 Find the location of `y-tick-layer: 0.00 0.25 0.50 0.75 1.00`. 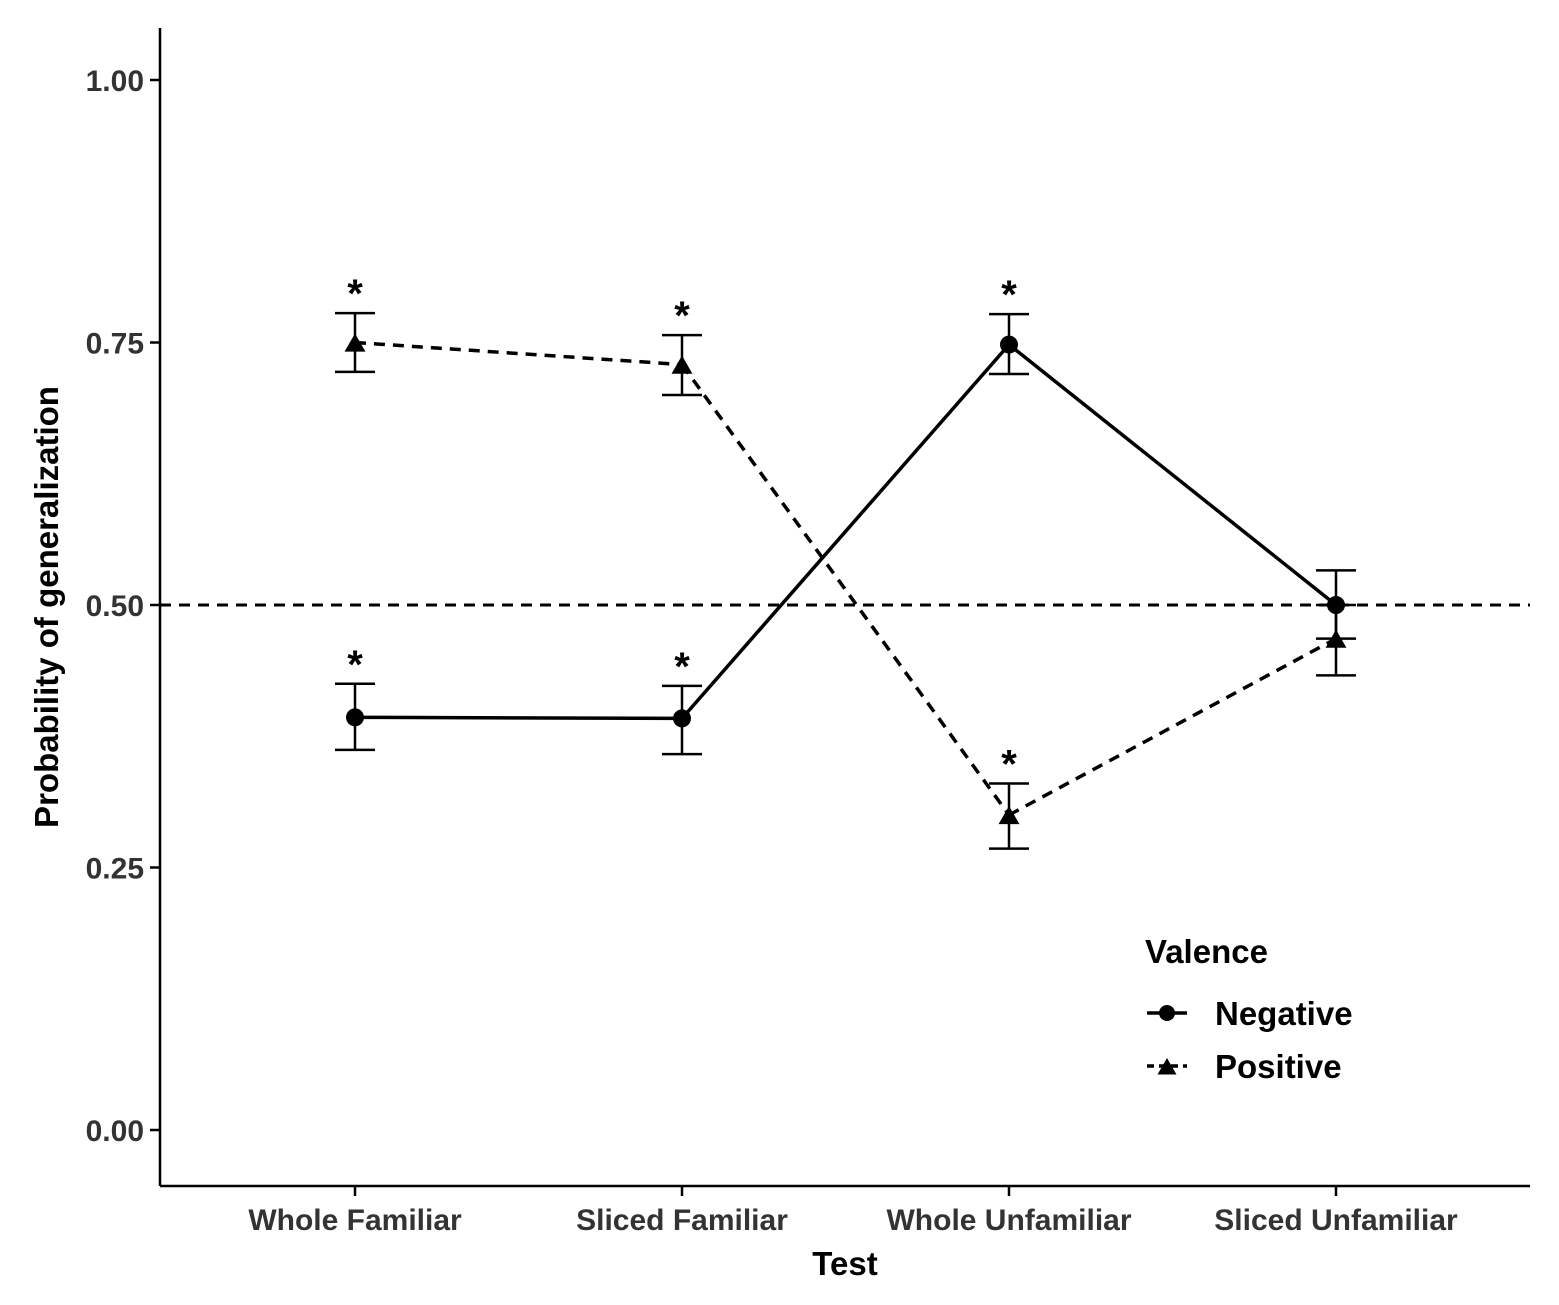

y-tick-layer: 0.00 0.25 0.50 0.75 1.00 is located at coordinates (123, 606).